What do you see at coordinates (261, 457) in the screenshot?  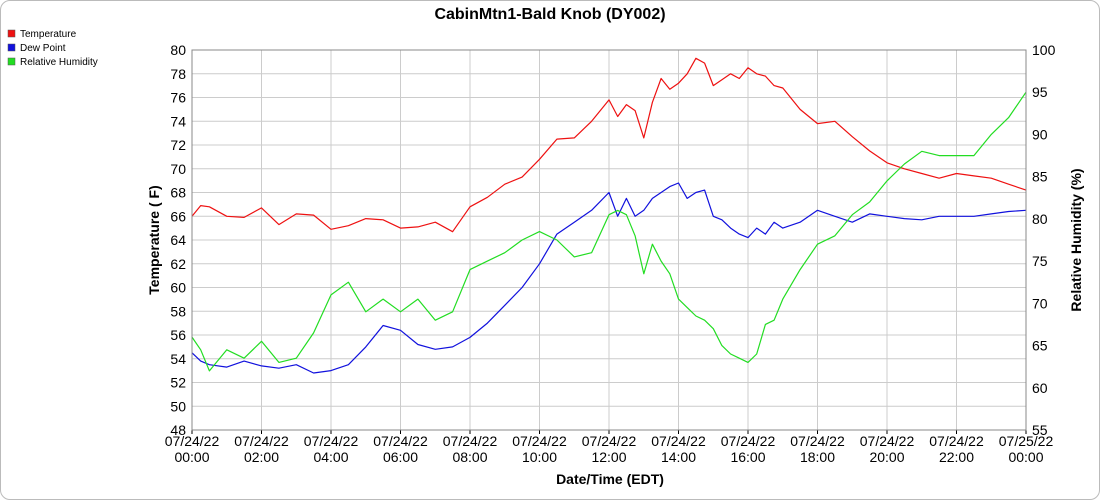 I see `x-tick-time: 02:00` at bounding box center [261, 457].